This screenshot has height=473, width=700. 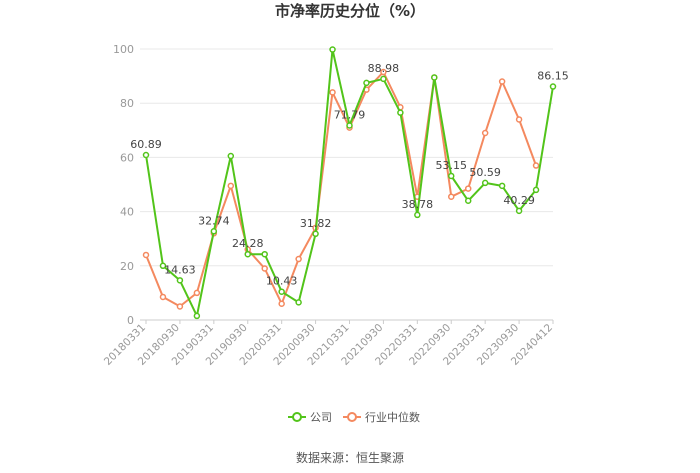 What do you see at coordinates (146, 144) in the screenshot?
I see `data-label: 60.89` at bounding box center [146, 144].